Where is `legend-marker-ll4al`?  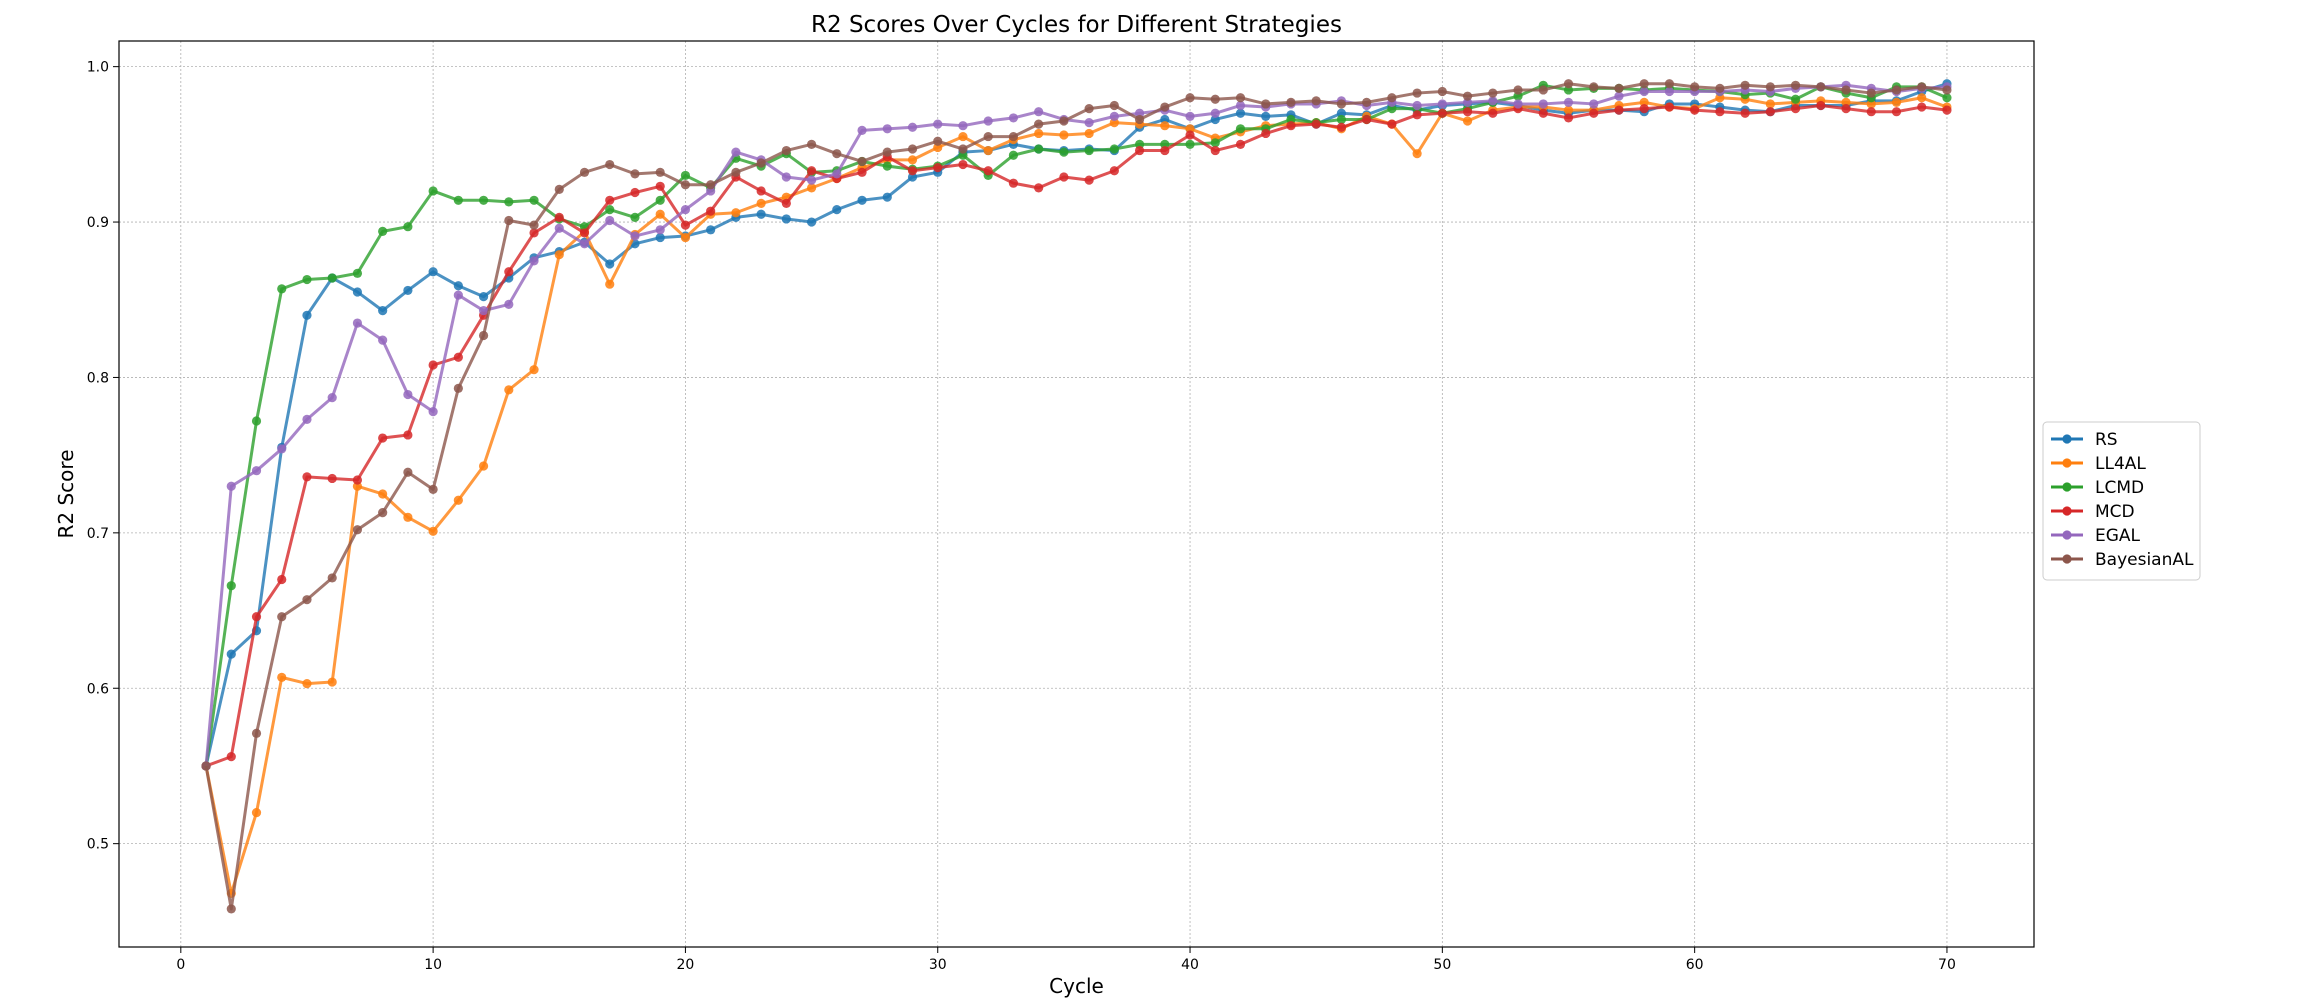 legend-marker-ll4al is located at coordinates (2067, 463).